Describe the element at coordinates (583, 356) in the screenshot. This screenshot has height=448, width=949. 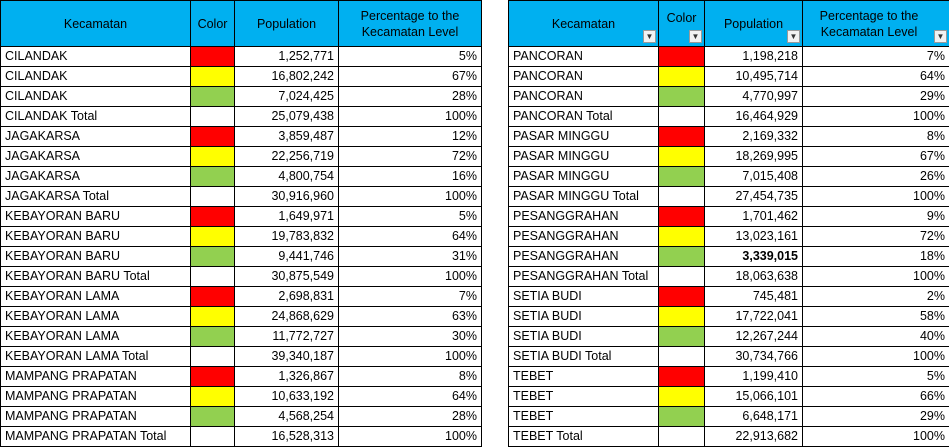
I see `kecamatan-cell: SETIA BUDI Total` at that location.